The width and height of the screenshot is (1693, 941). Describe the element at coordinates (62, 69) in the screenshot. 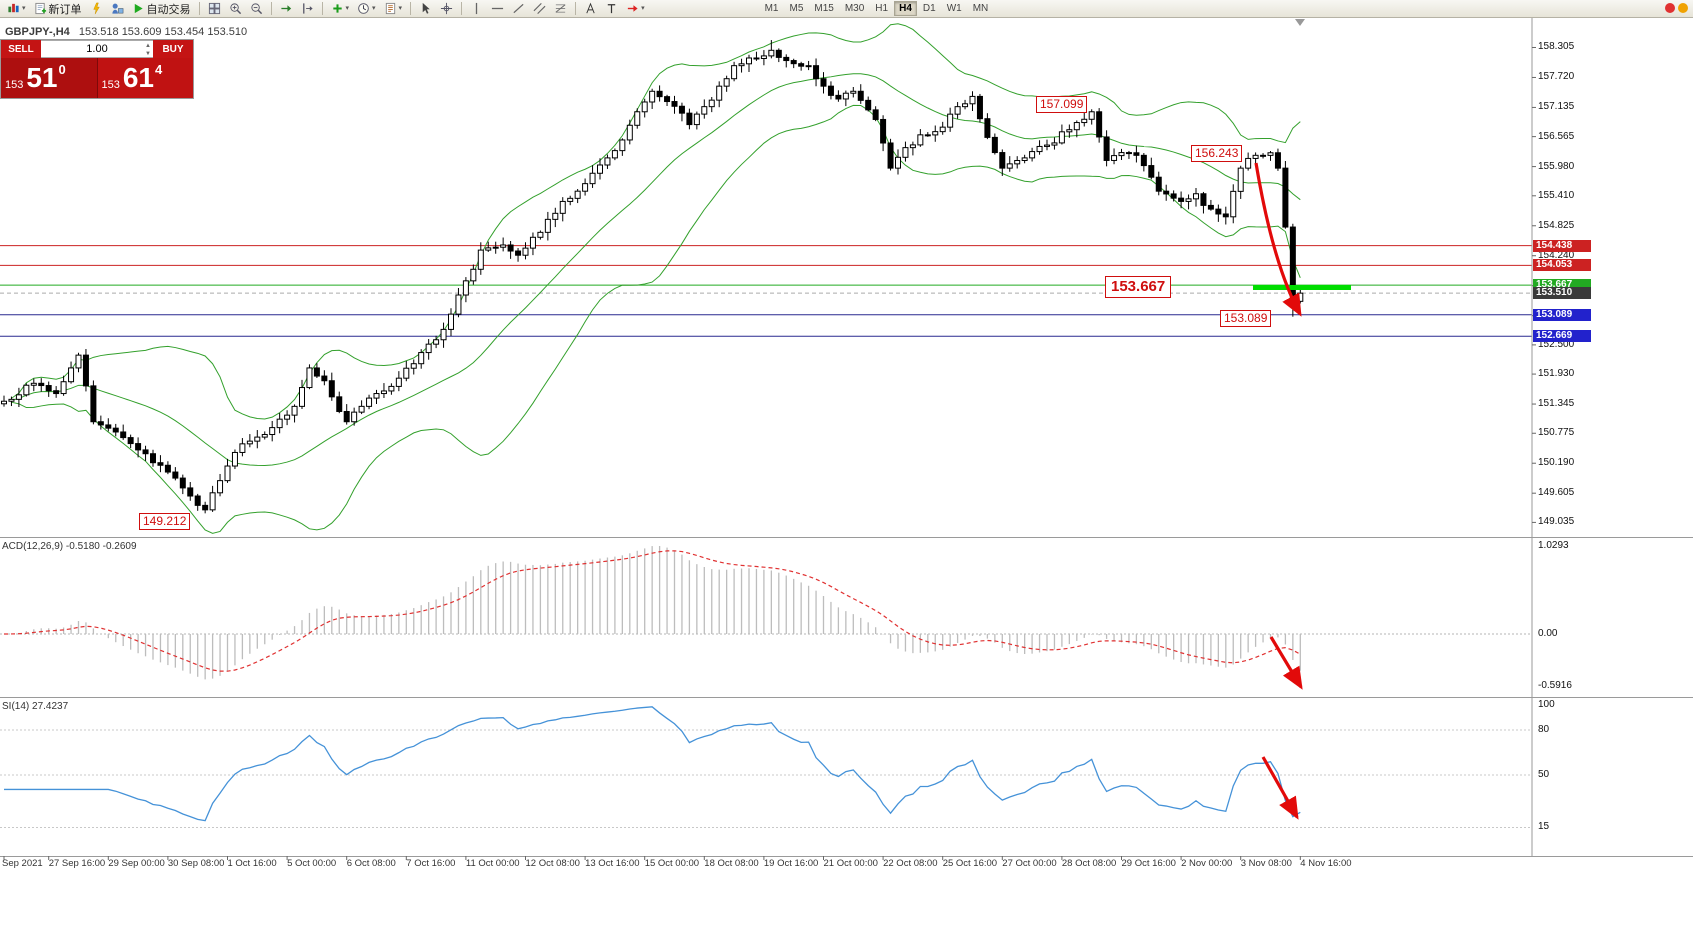

I see `sell-point: 0` at that location.